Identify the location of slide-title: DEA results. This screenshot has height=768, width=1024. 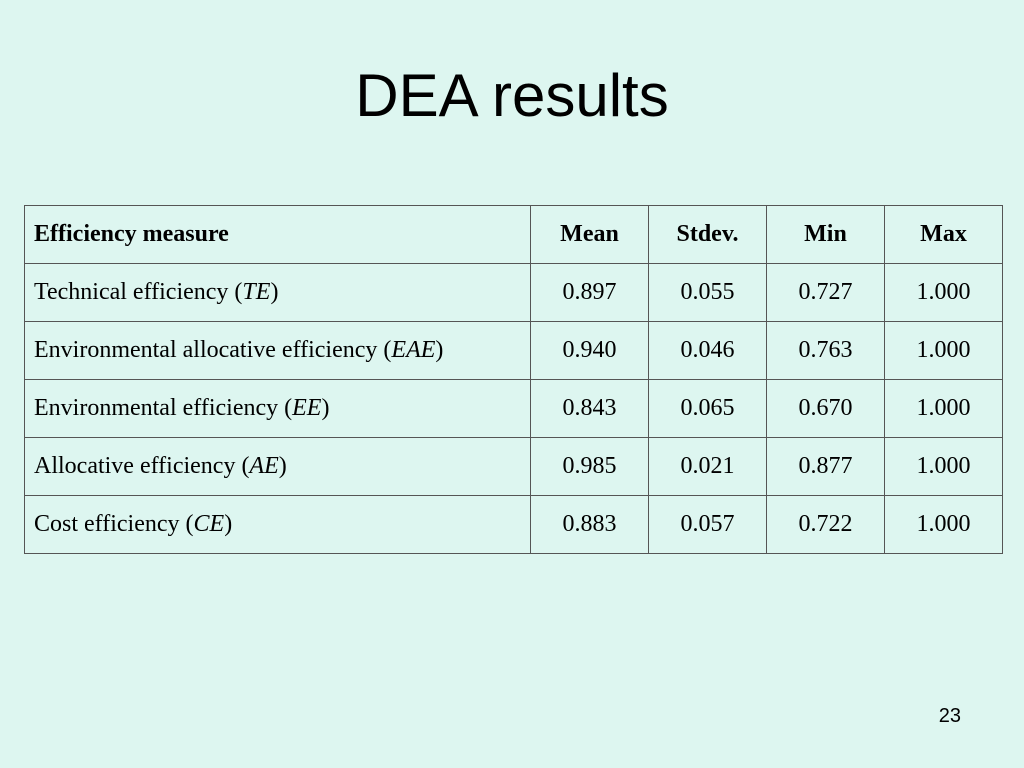
(512, 95).